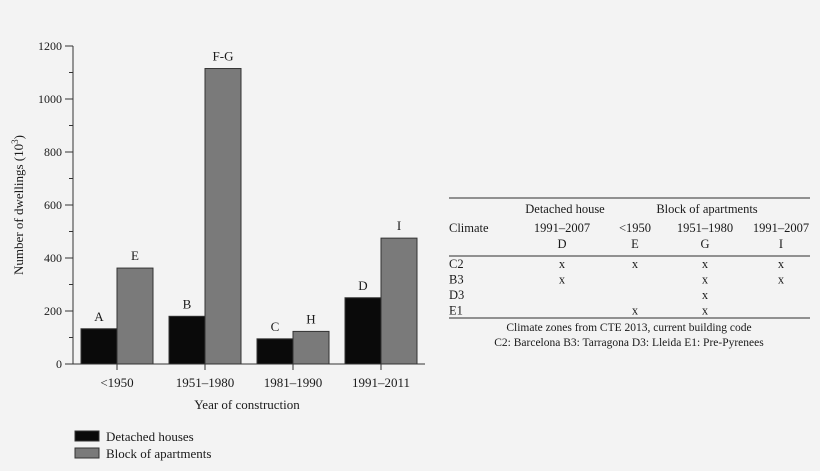  What do you see at coordinates (310, 318) in the screenshot?
I see `bar-data-label: H` at bounding box center [310, 318].